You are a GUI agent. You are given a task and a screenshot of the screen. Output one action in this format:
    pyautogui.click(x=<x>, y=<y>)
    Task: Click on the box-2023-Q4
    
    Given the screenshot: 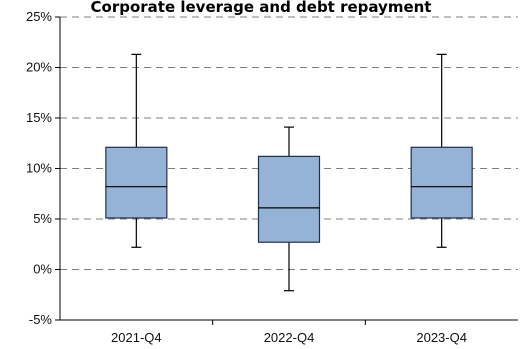 What is the action you would take?
    pyautogui.click(x=441, y=150)
    